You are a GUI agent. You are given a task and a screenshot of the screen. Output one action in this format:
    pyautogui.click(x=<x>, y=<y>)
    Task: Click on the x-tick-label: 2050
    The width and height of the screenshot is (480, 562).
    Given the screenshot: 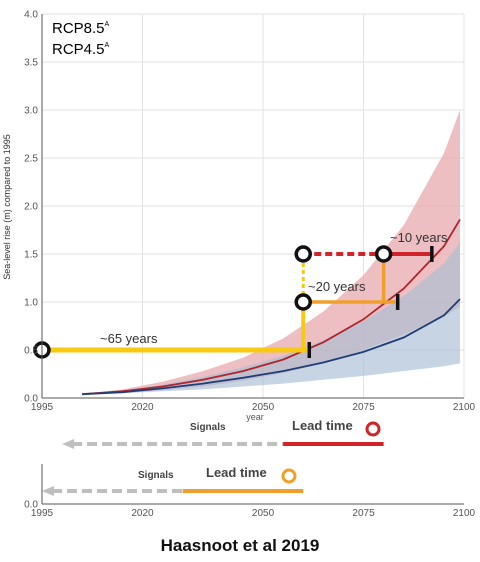 What is the action you would take?
    pyautogui.click(x=263, y=407)
    